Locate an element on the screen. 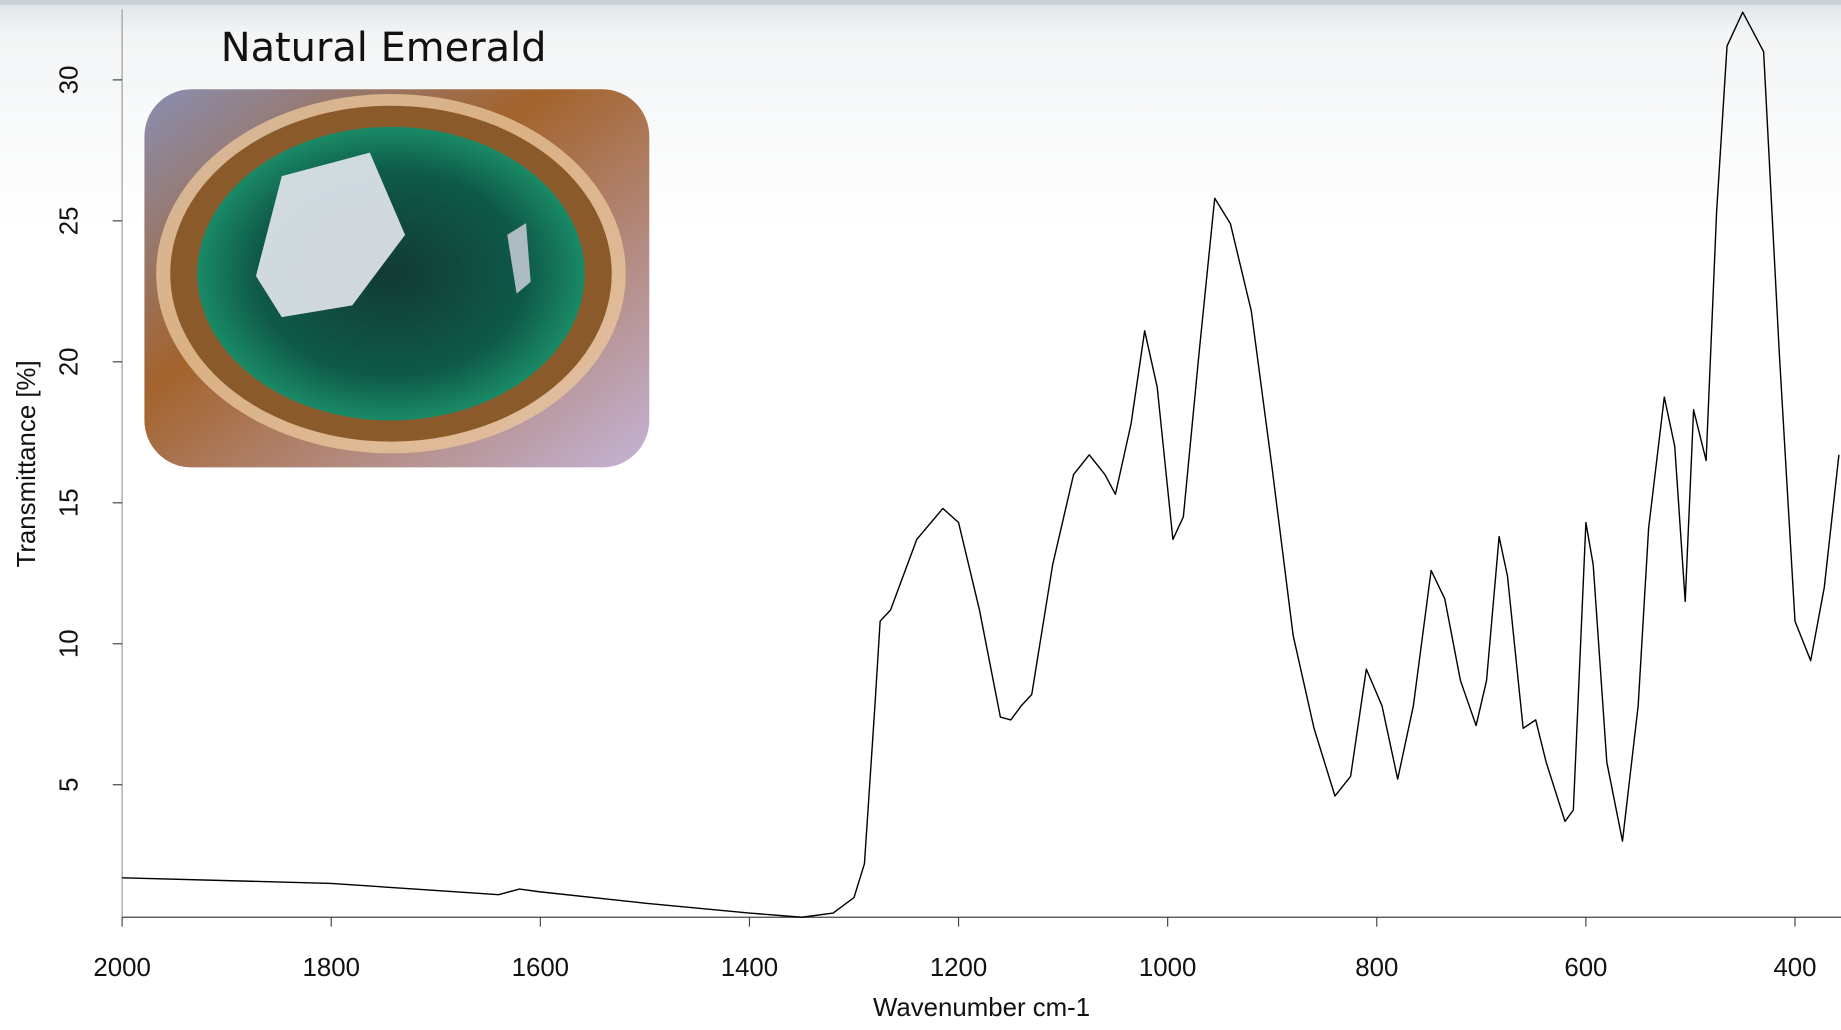 This screenshot has height=1030, width=1841. x-tick-label: 400 is located at coordinates (1794, 968).